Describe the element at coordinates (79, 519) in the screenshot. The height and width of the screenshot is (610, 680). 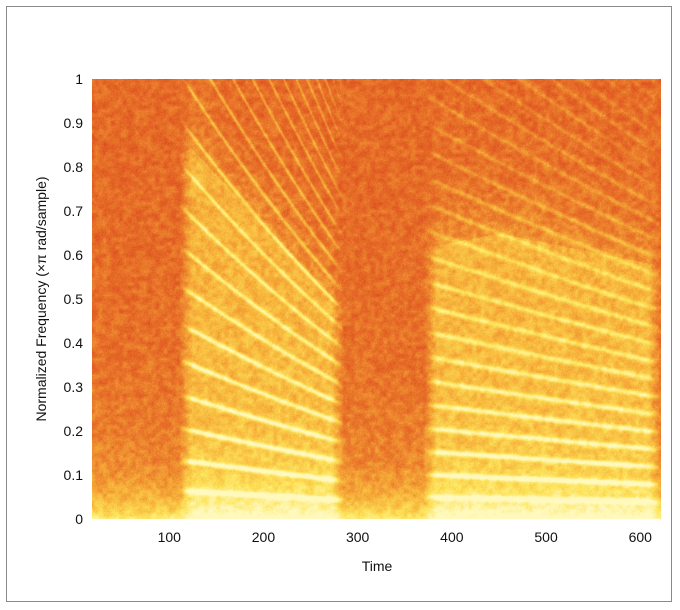
I see `y-tick-label: 0` at that location.